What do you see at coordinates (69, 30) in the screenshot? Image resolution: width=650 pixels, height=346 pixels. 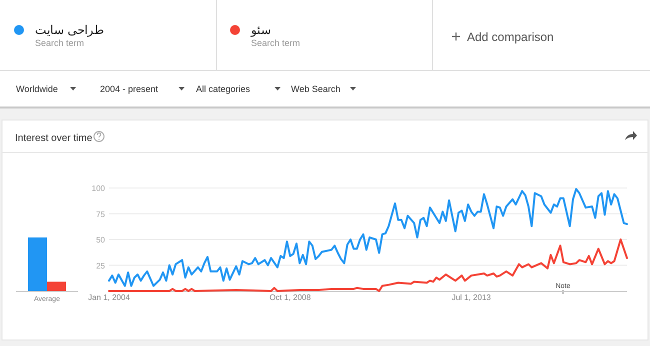 I see `legend-label: طراحی سایت` at bounding box center [69, 30].